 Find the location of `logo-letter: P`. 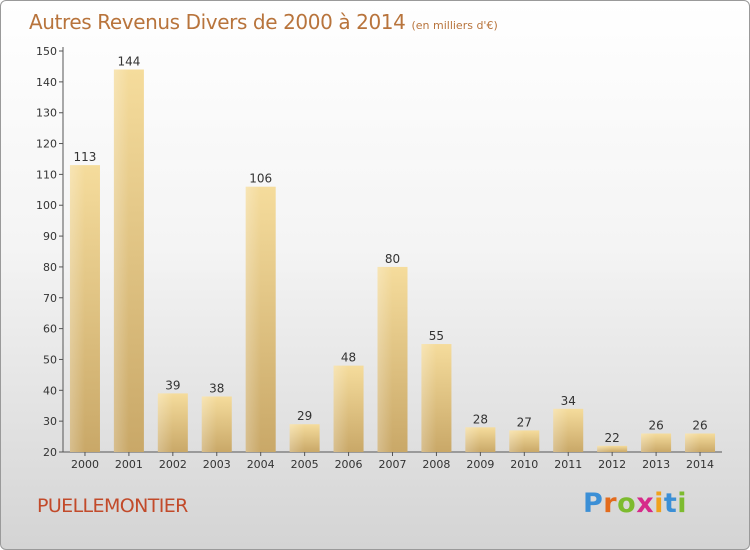

logo-letter: P is located at coordinates (593, 503).